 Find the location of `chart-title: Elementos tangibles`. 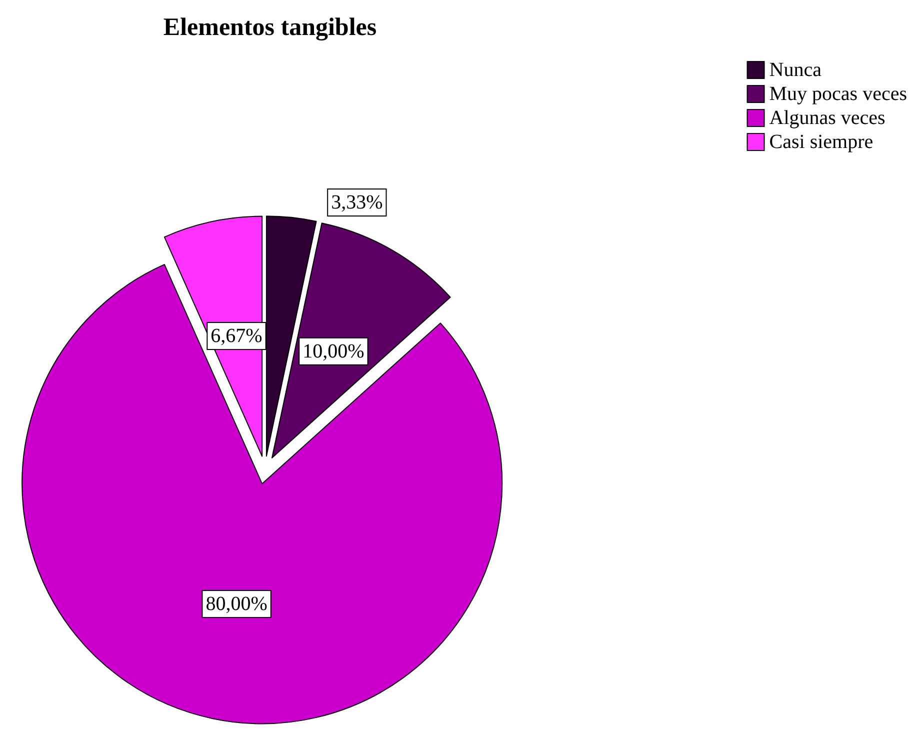

chart-title: Elementos tangibles is located at coordinates (270, 27).